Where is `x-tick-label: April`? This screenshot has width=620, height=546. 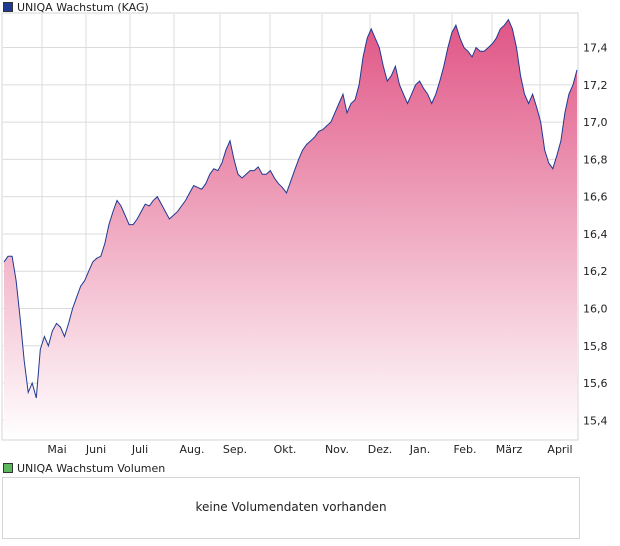
x-tick-label: April is located at coordinates (559, 449).